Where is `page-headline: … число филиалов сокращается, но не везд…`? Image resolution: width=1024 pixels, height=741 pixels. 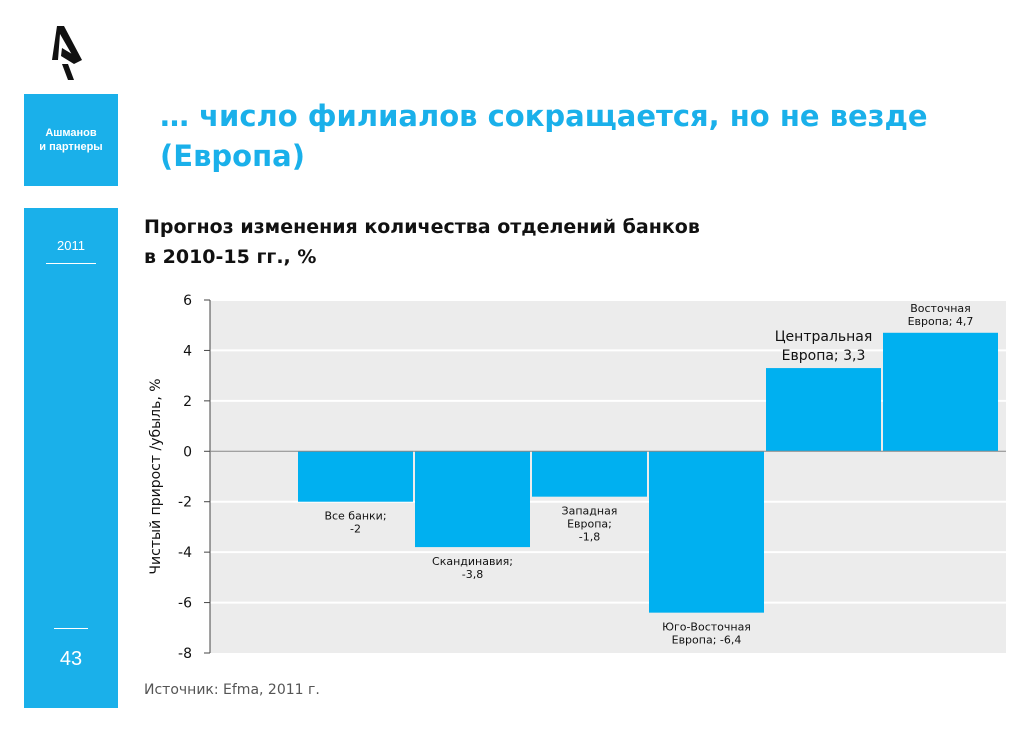 page-headline: … число филиалов сокращается, но не везд… is located at coordinates (580, 136).